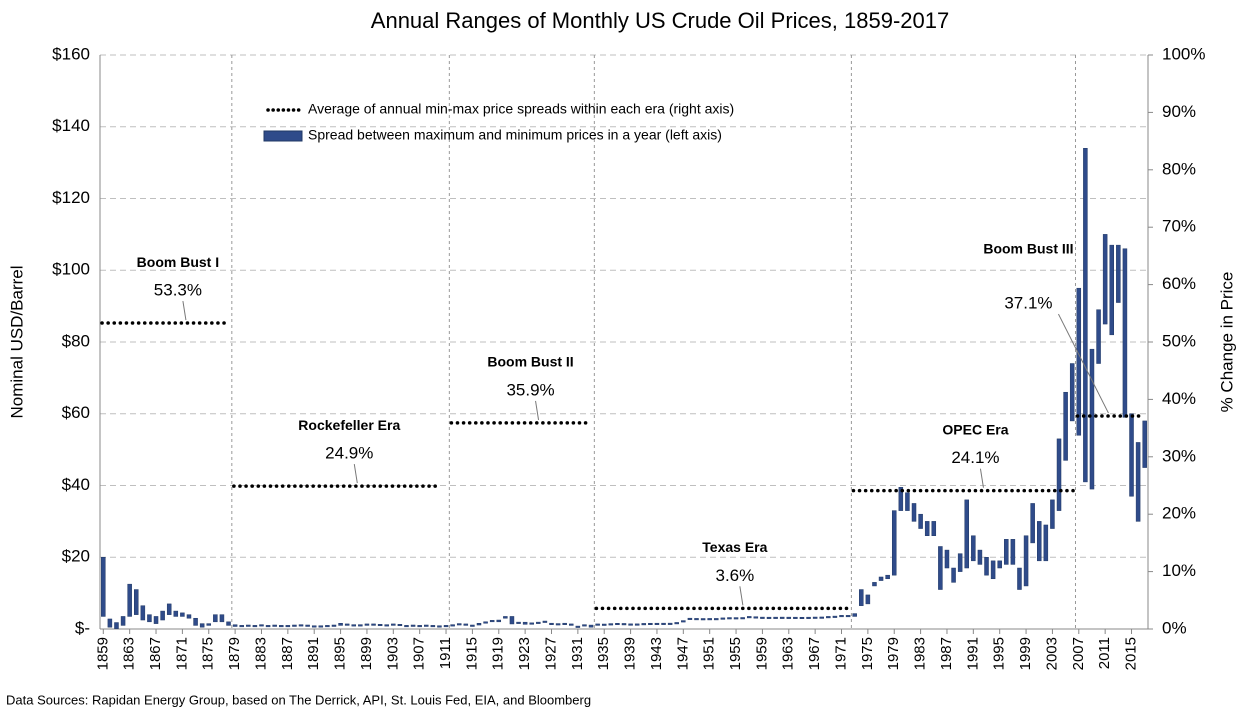 Image resolution: width=1238 pixels, height=709 pixels. What do you see at coordinates (76, 484) in the screenshot?
I see `y-tick-label: $40` at bounding box center [76, 484].